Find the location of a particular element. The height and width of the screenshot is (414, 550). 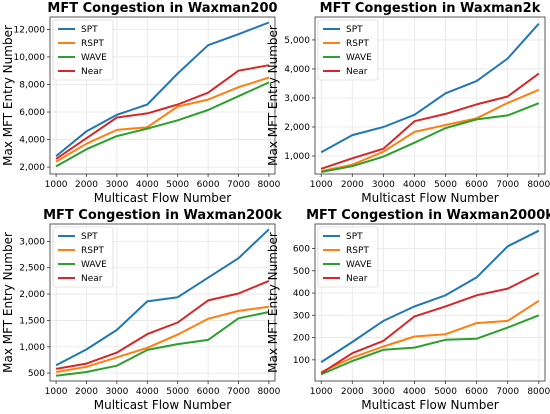

chart-title: MFT Congestion in Waxman200 is located at coordinates (162, 8).